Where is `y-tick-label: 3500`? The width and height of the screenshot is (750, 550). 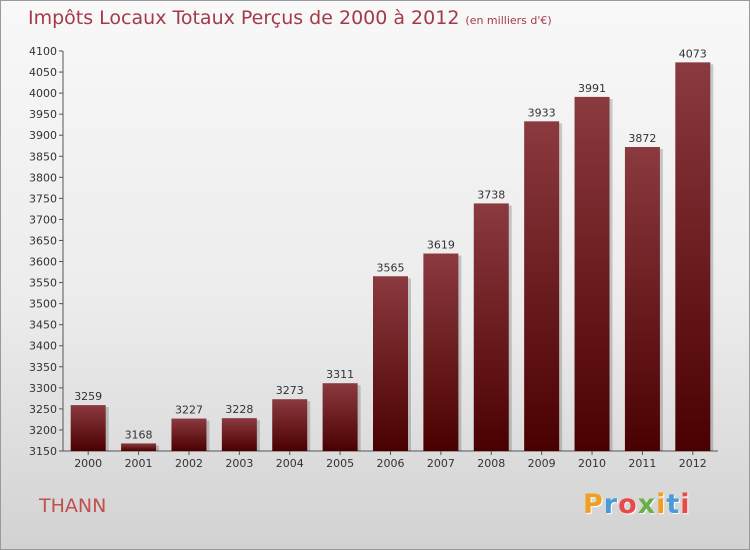
y-tick-label: 3500 is located at coordinates (43, 304).